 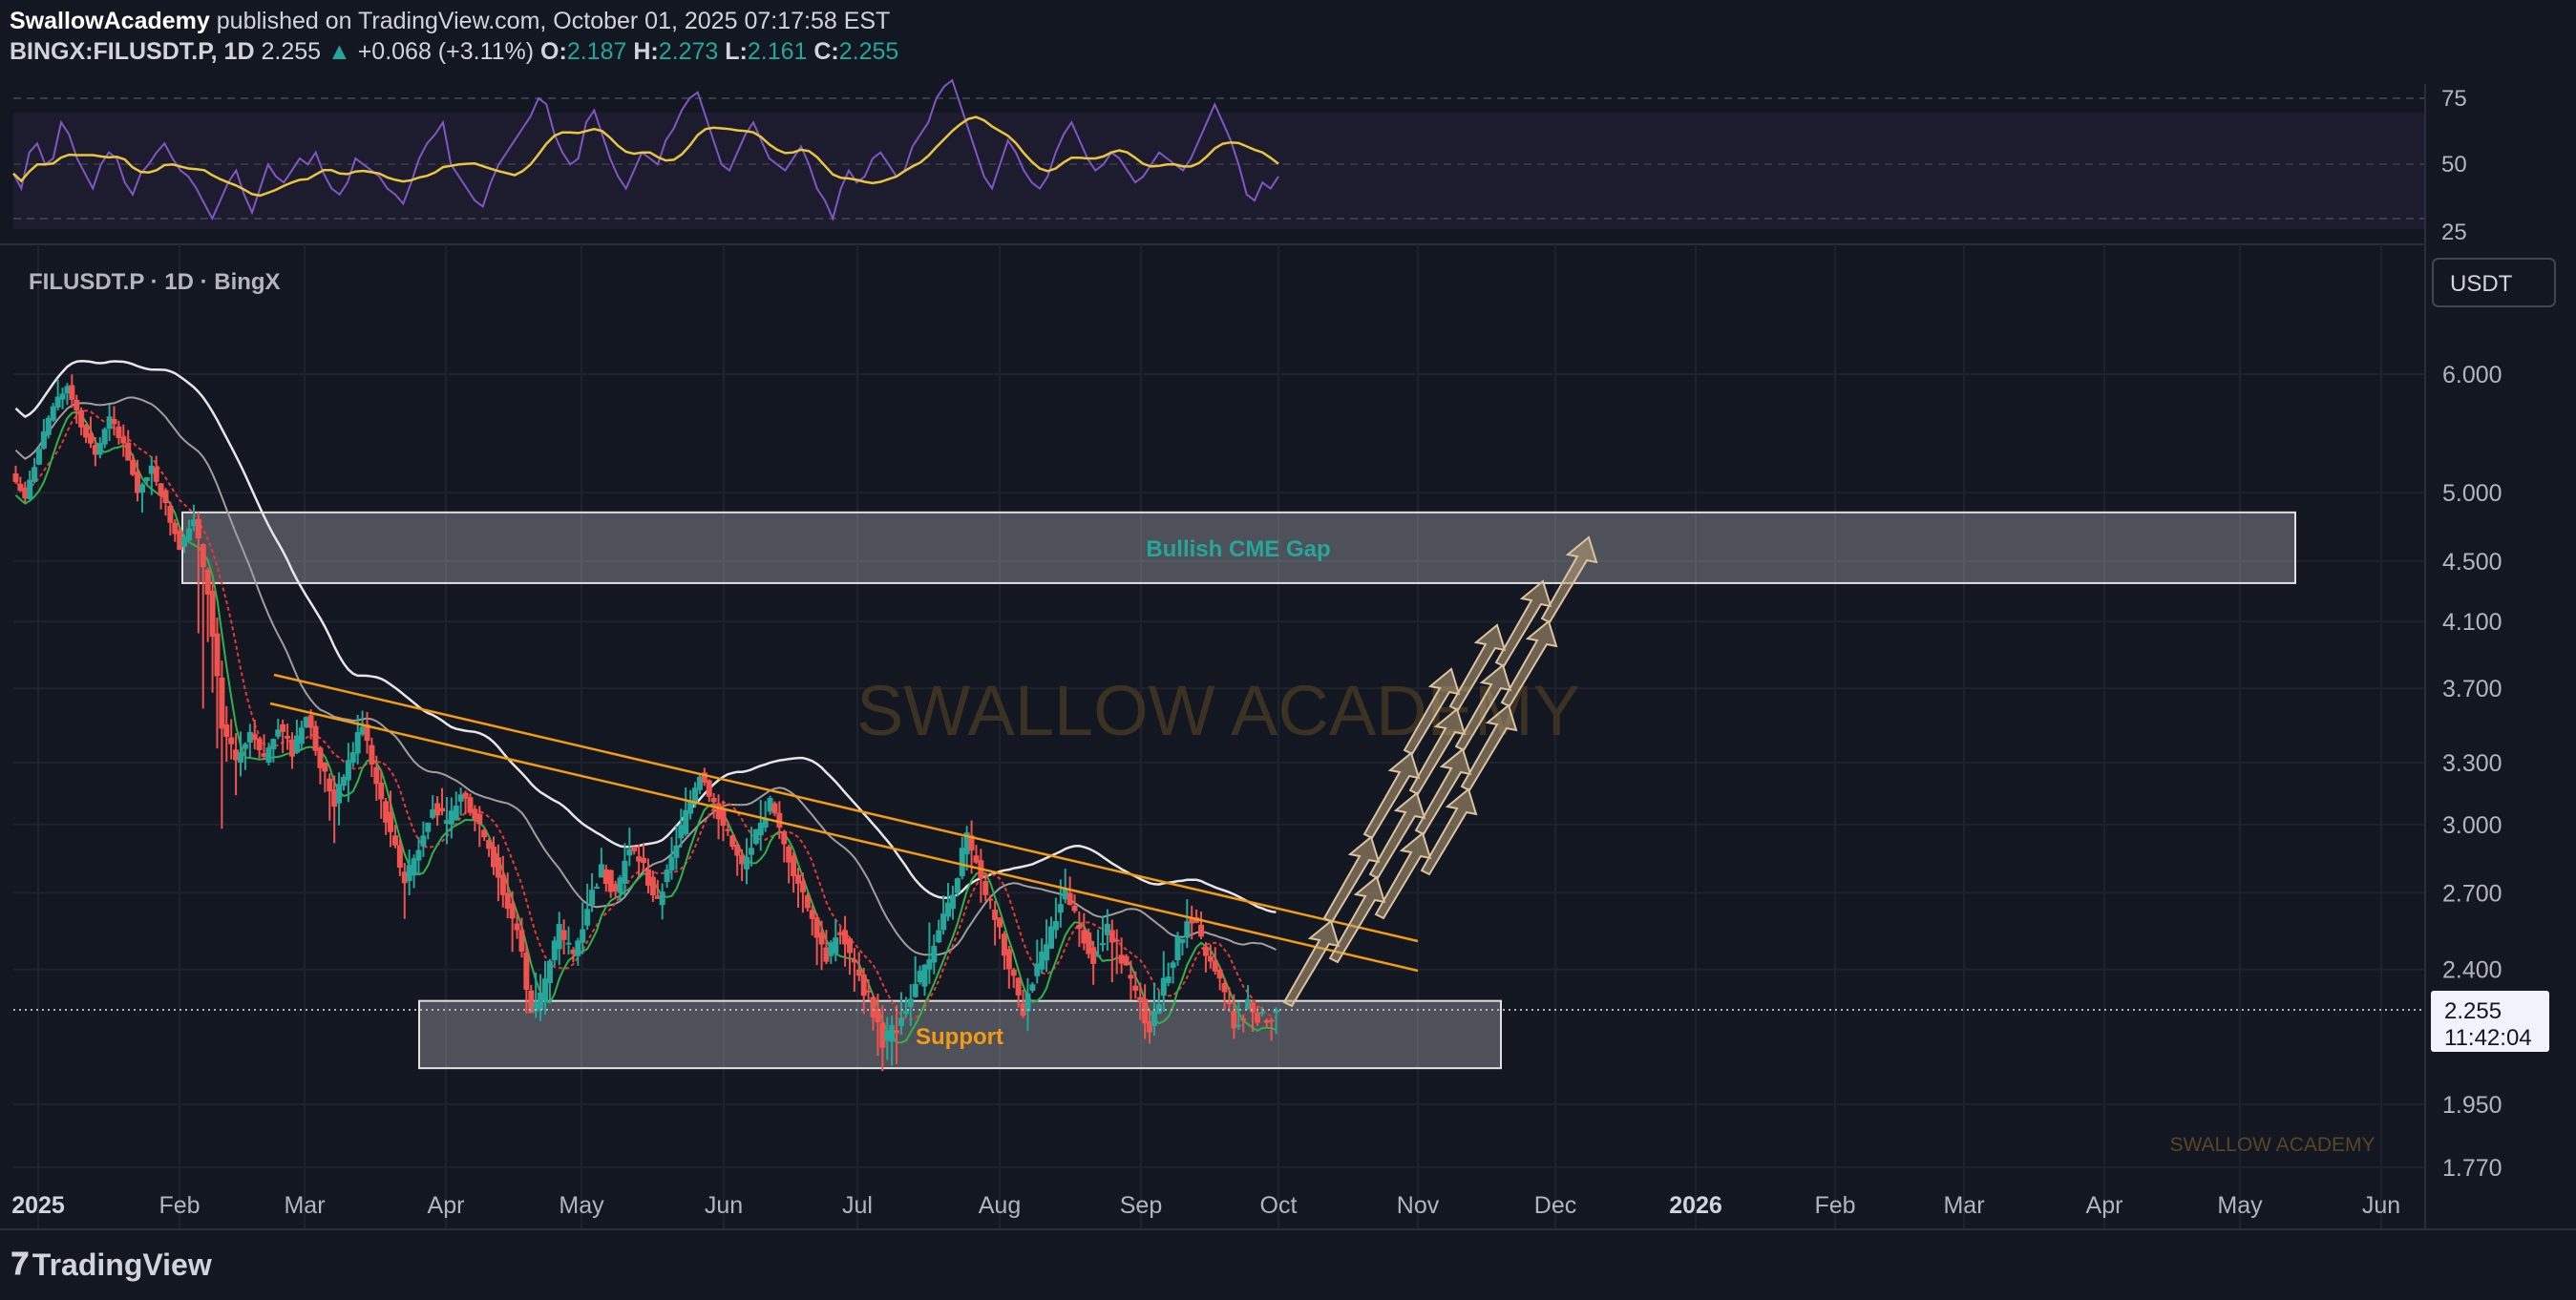 I want to click on last-price-badge-value: 2.255, so click(x=2473, y=1011).